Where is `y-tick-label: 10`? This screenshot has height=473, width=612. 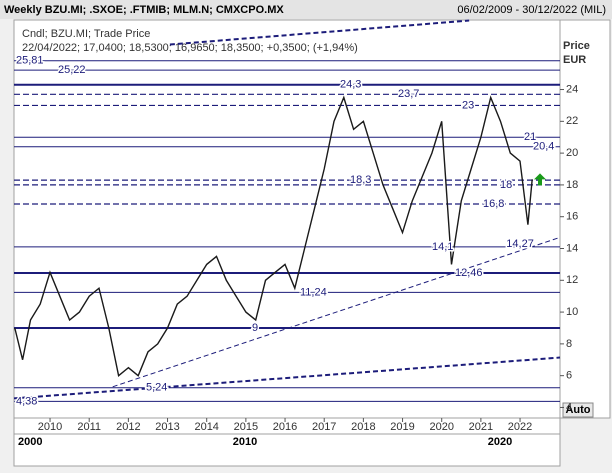
y-tick-label: 10 is located at coordinates (572, 312).